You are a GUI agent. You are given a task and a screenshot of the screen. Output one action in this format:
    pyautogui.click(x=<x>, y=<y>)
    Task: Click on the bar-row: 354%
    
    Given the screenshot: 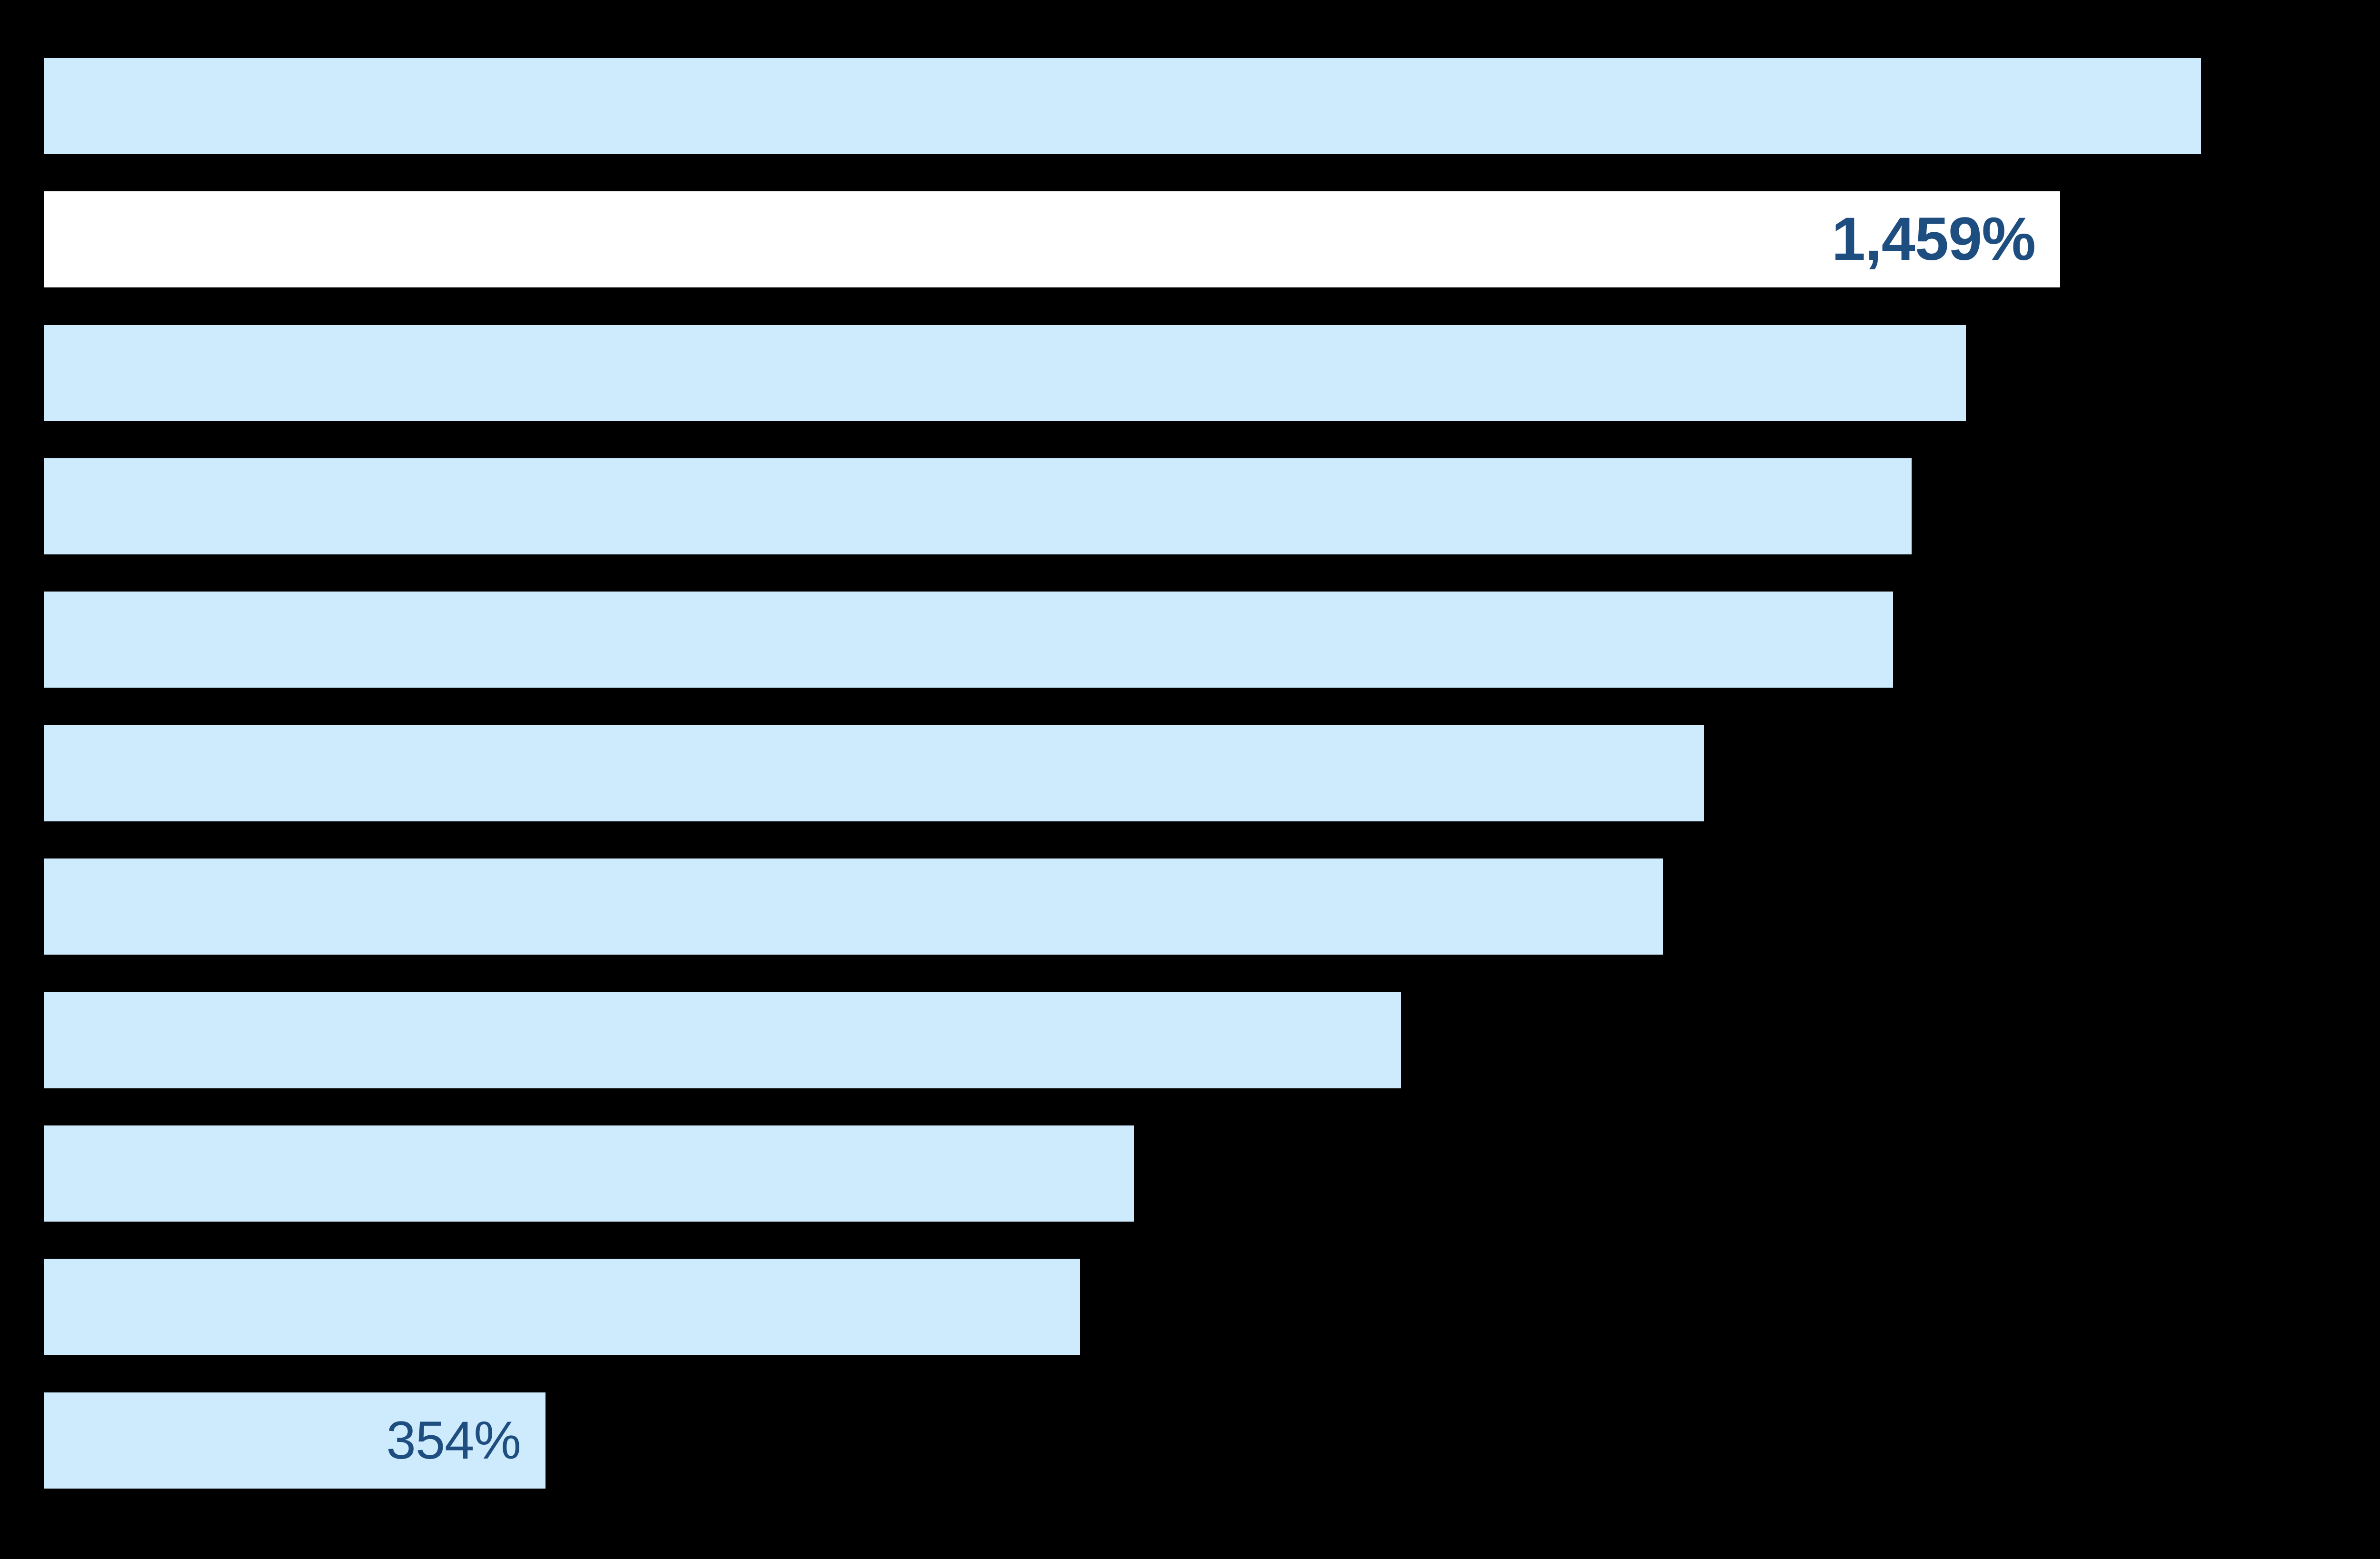 What is the action you would take?
    pyautogui.click(x=294, y=1440)
    